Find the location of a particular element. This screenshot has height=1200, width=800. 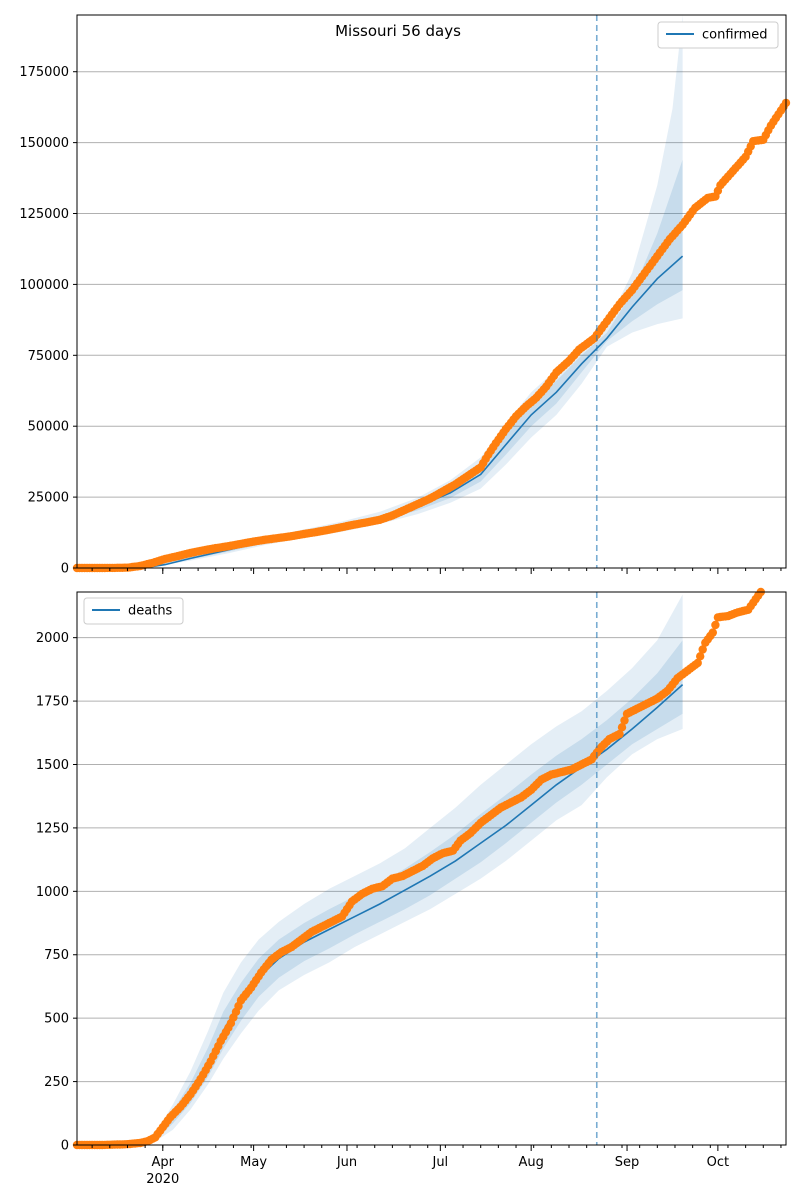

deaths-ytick-label: 1500 is located at coordinates (52, 765).